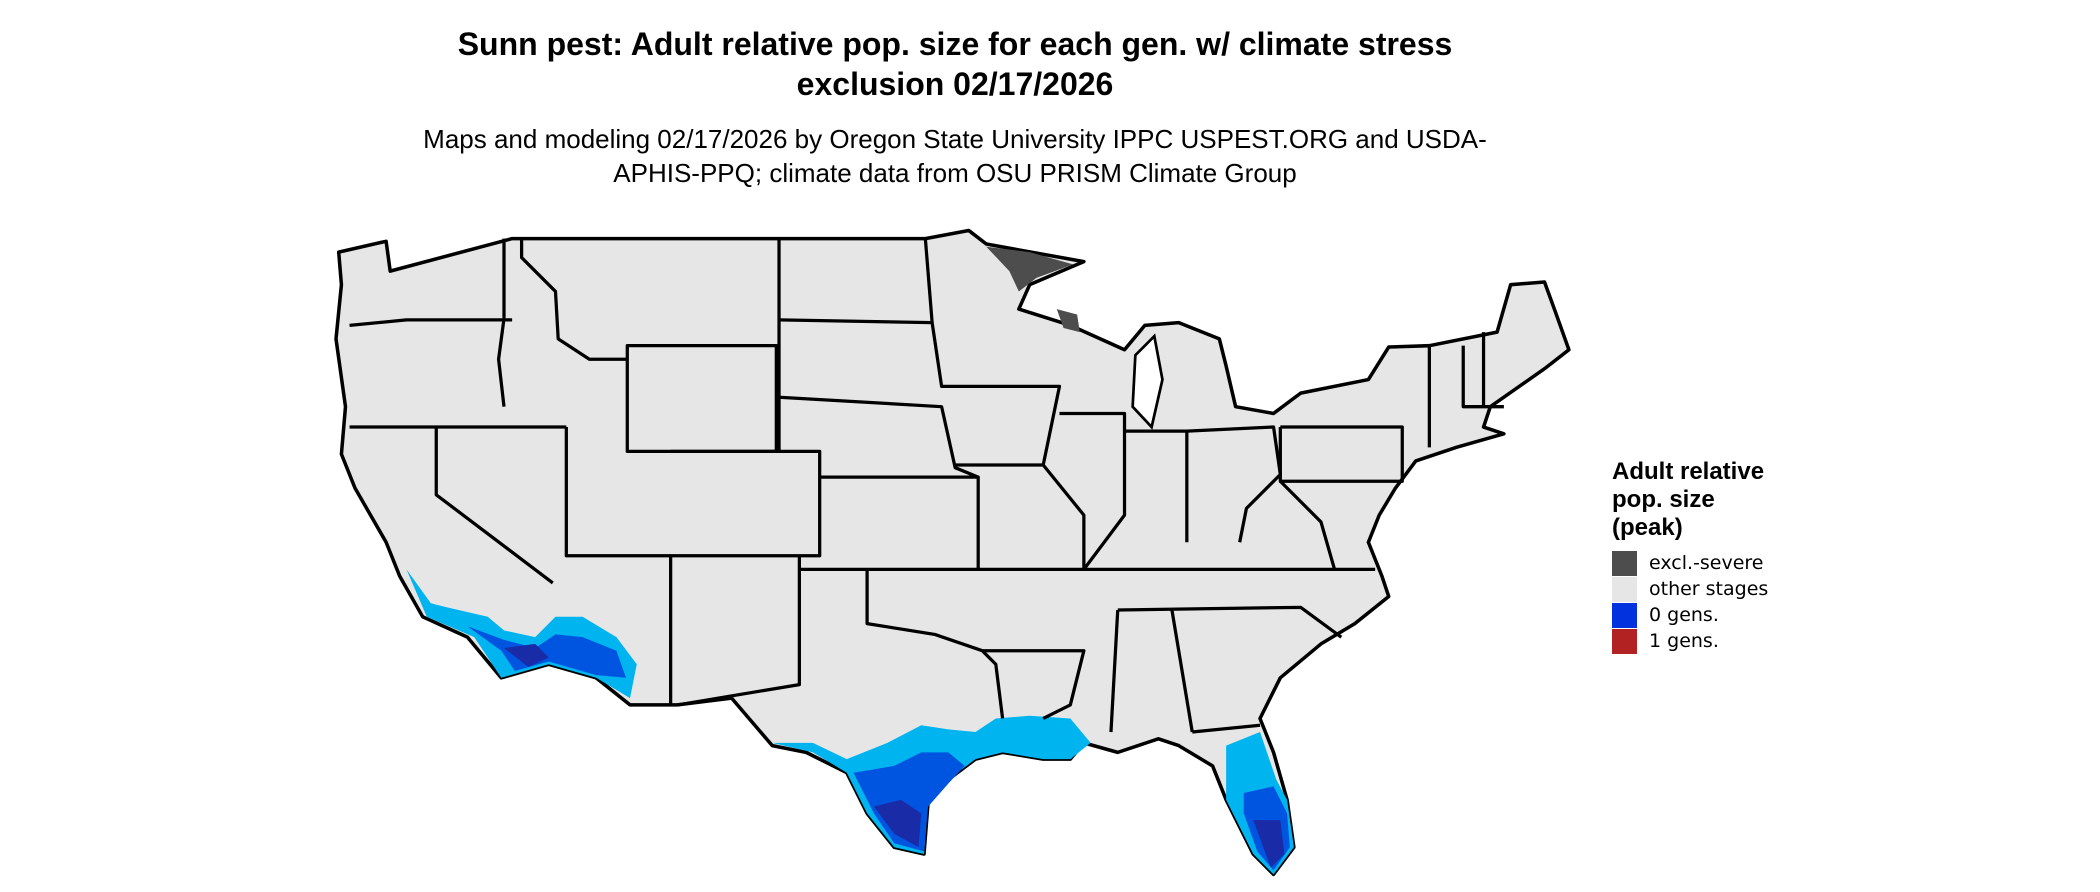 This screenshot has height=892, width=2100. I want to click on legend-items: excl.-severe other stages 0 gens. 1 gens., so click(1712, 602).